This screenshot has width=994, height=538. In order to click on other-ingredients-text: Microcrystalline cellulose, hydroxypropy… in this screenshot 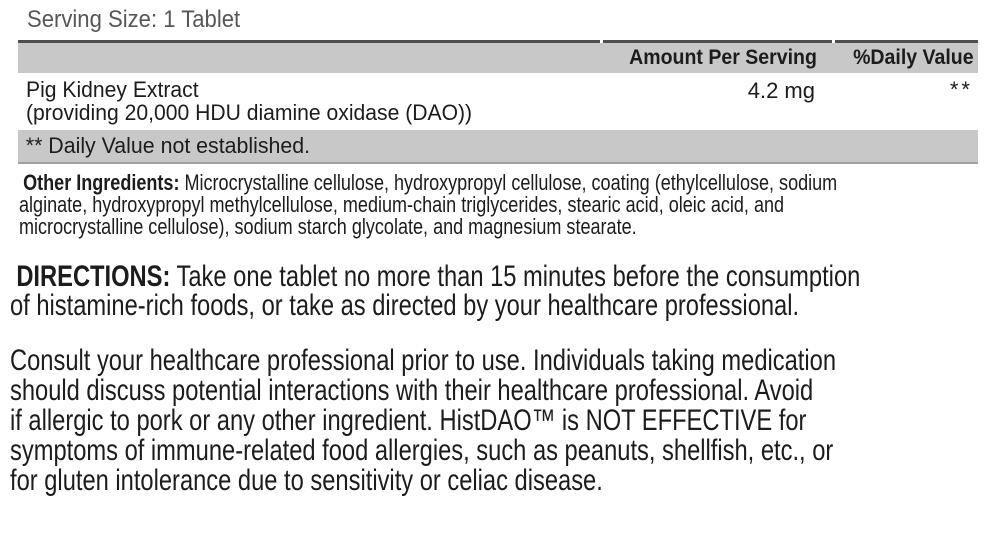, I will do `click(508, 182)`.